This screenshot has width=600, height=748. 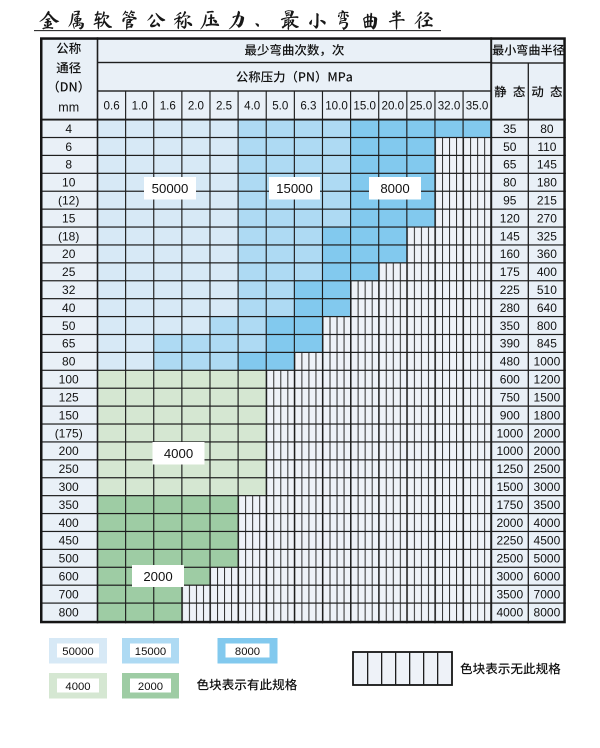 I want to click on svg-text: 0.6, so click(x=112, y=106).